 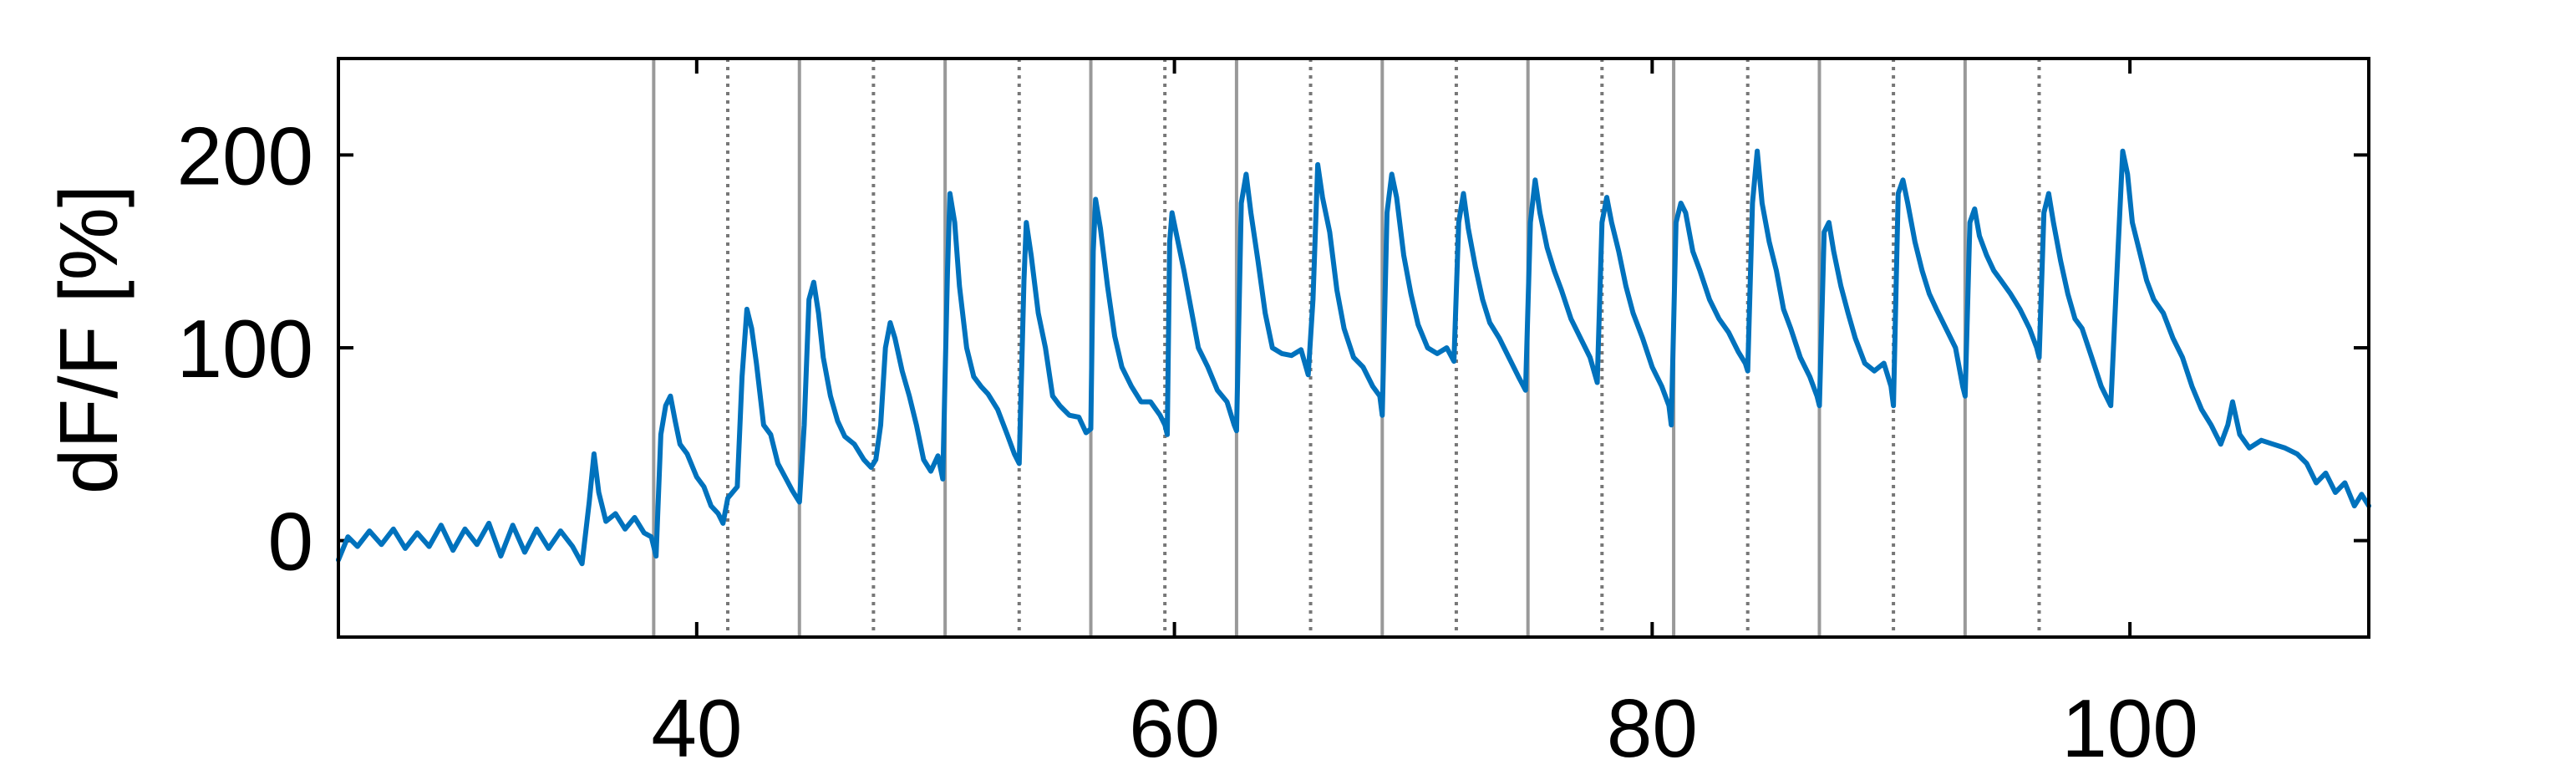 I want to click on y-axis-title: dF/F [%], so click(x=89, y=339).